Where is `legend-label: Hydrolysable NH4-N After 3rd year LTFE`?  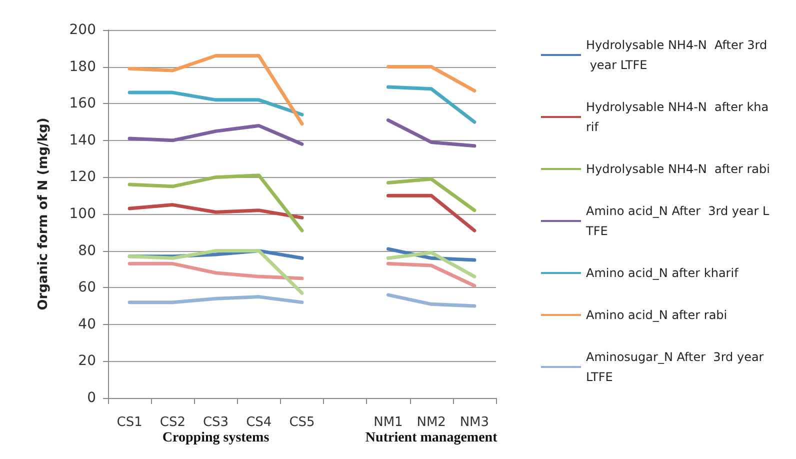 legend-label: Hydrolysable NH4-N After 3rd year LTFE is located at coordinates (677, 55).